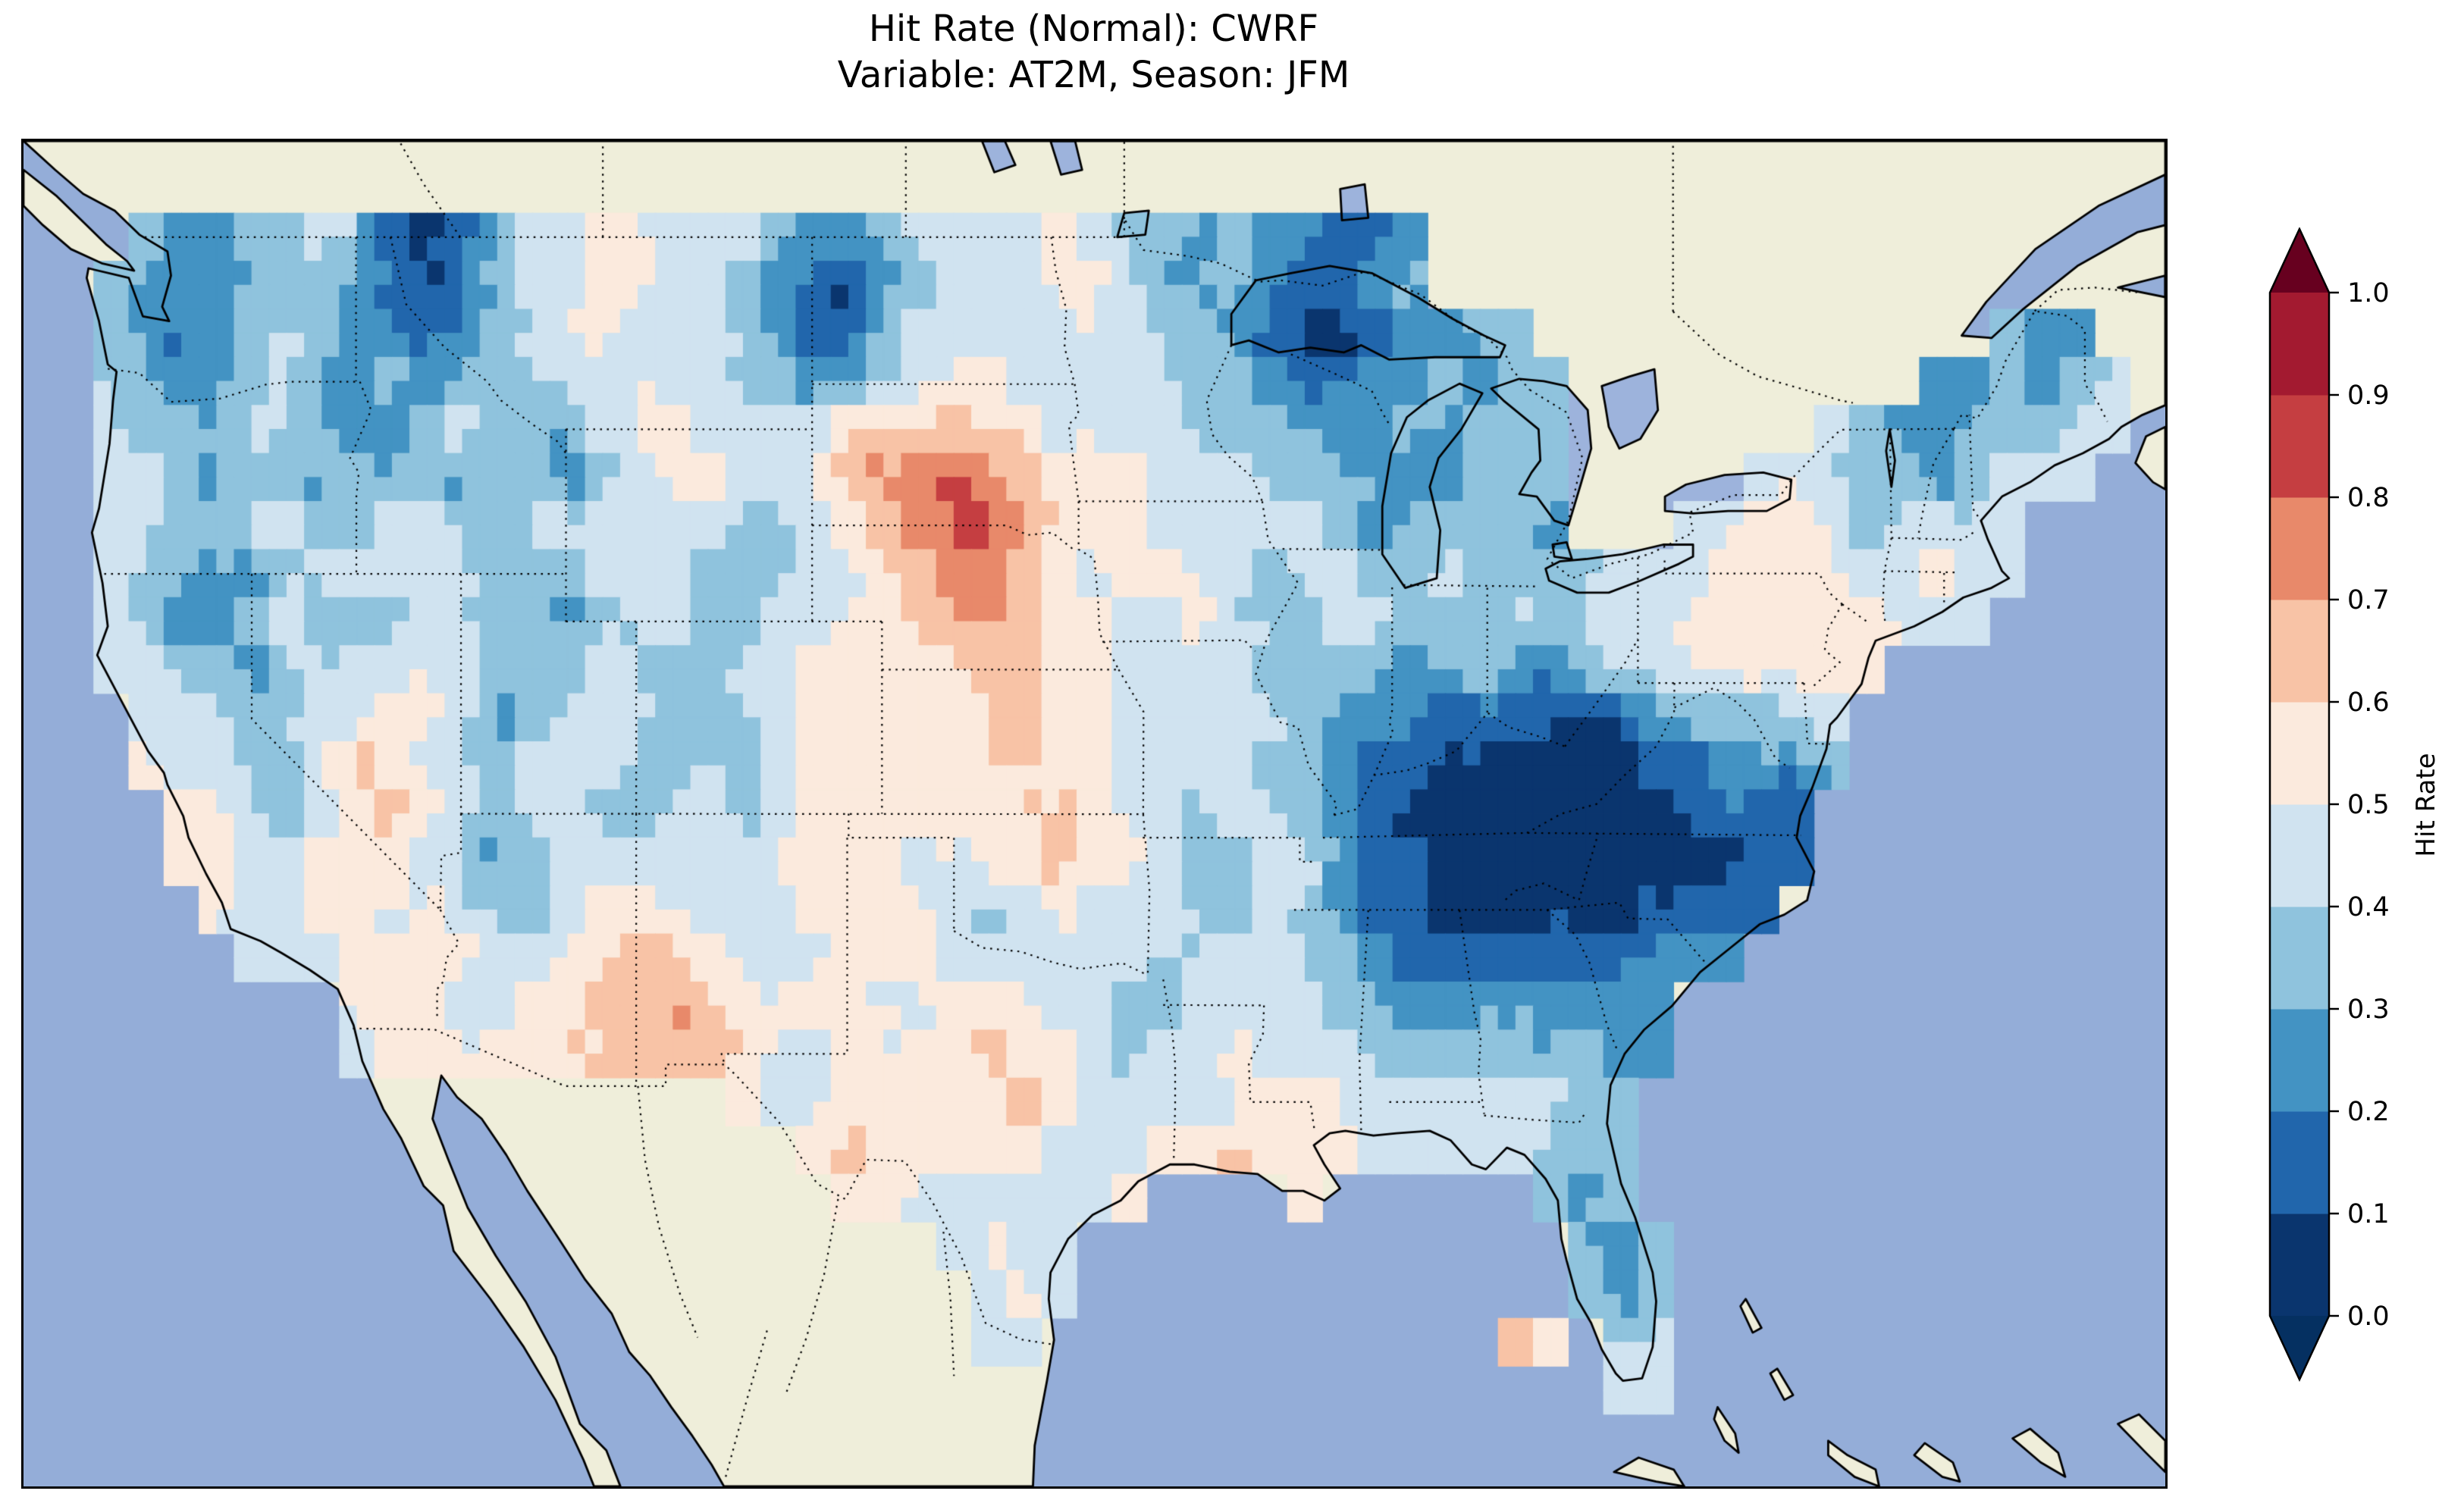 This screenshot has width=2464, height=1494. Describe the element at coordinates (2368, 805) in the screenshot. I see `colorbar-tick-label: 0.5` at that location.